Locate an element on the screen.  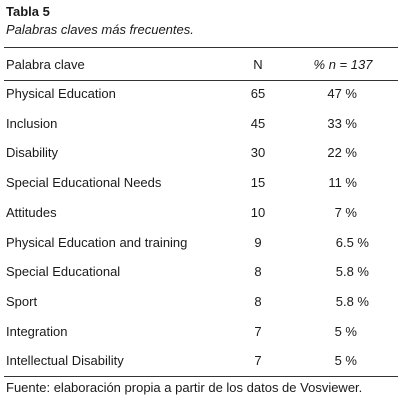
table-cell: Physical Education is located at coordinates (61, 93).